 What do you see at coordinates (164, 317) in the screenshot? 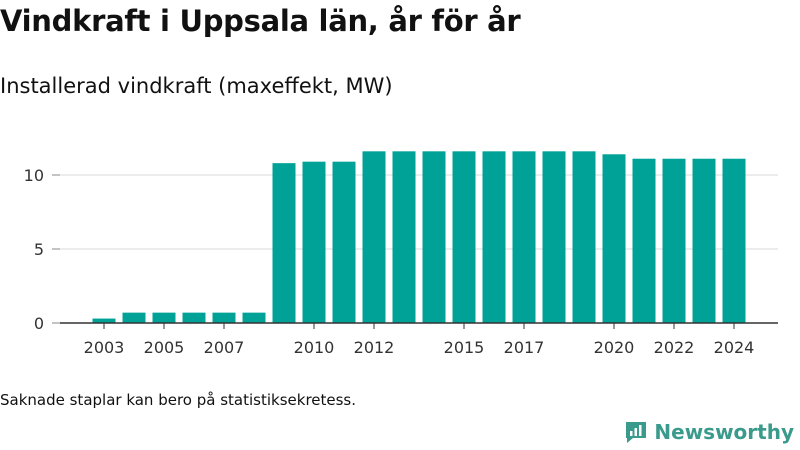
I see `bar-2005` at bounding box center [164, 317].